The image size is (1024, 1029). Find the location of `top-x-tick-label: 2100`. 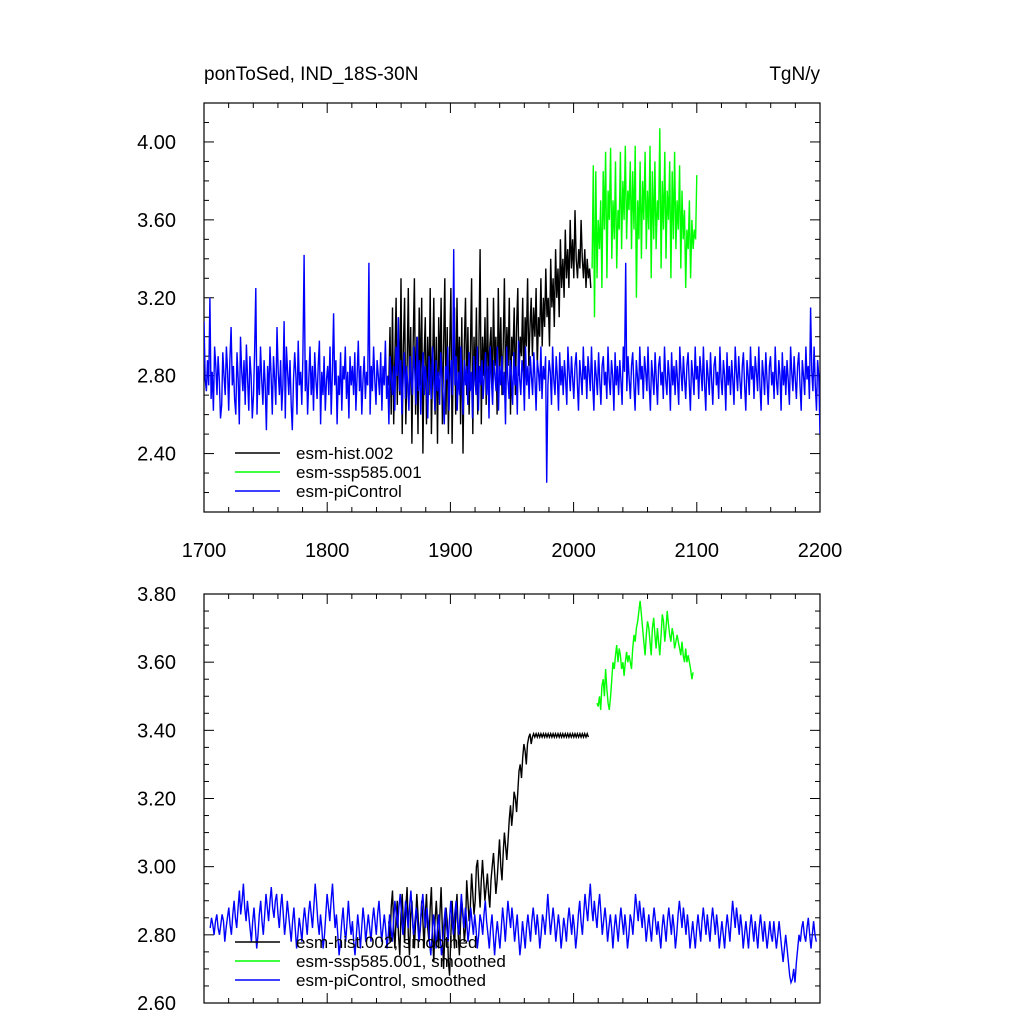

top-x-tick-label: 2100 is located at coordinates (697, 551).